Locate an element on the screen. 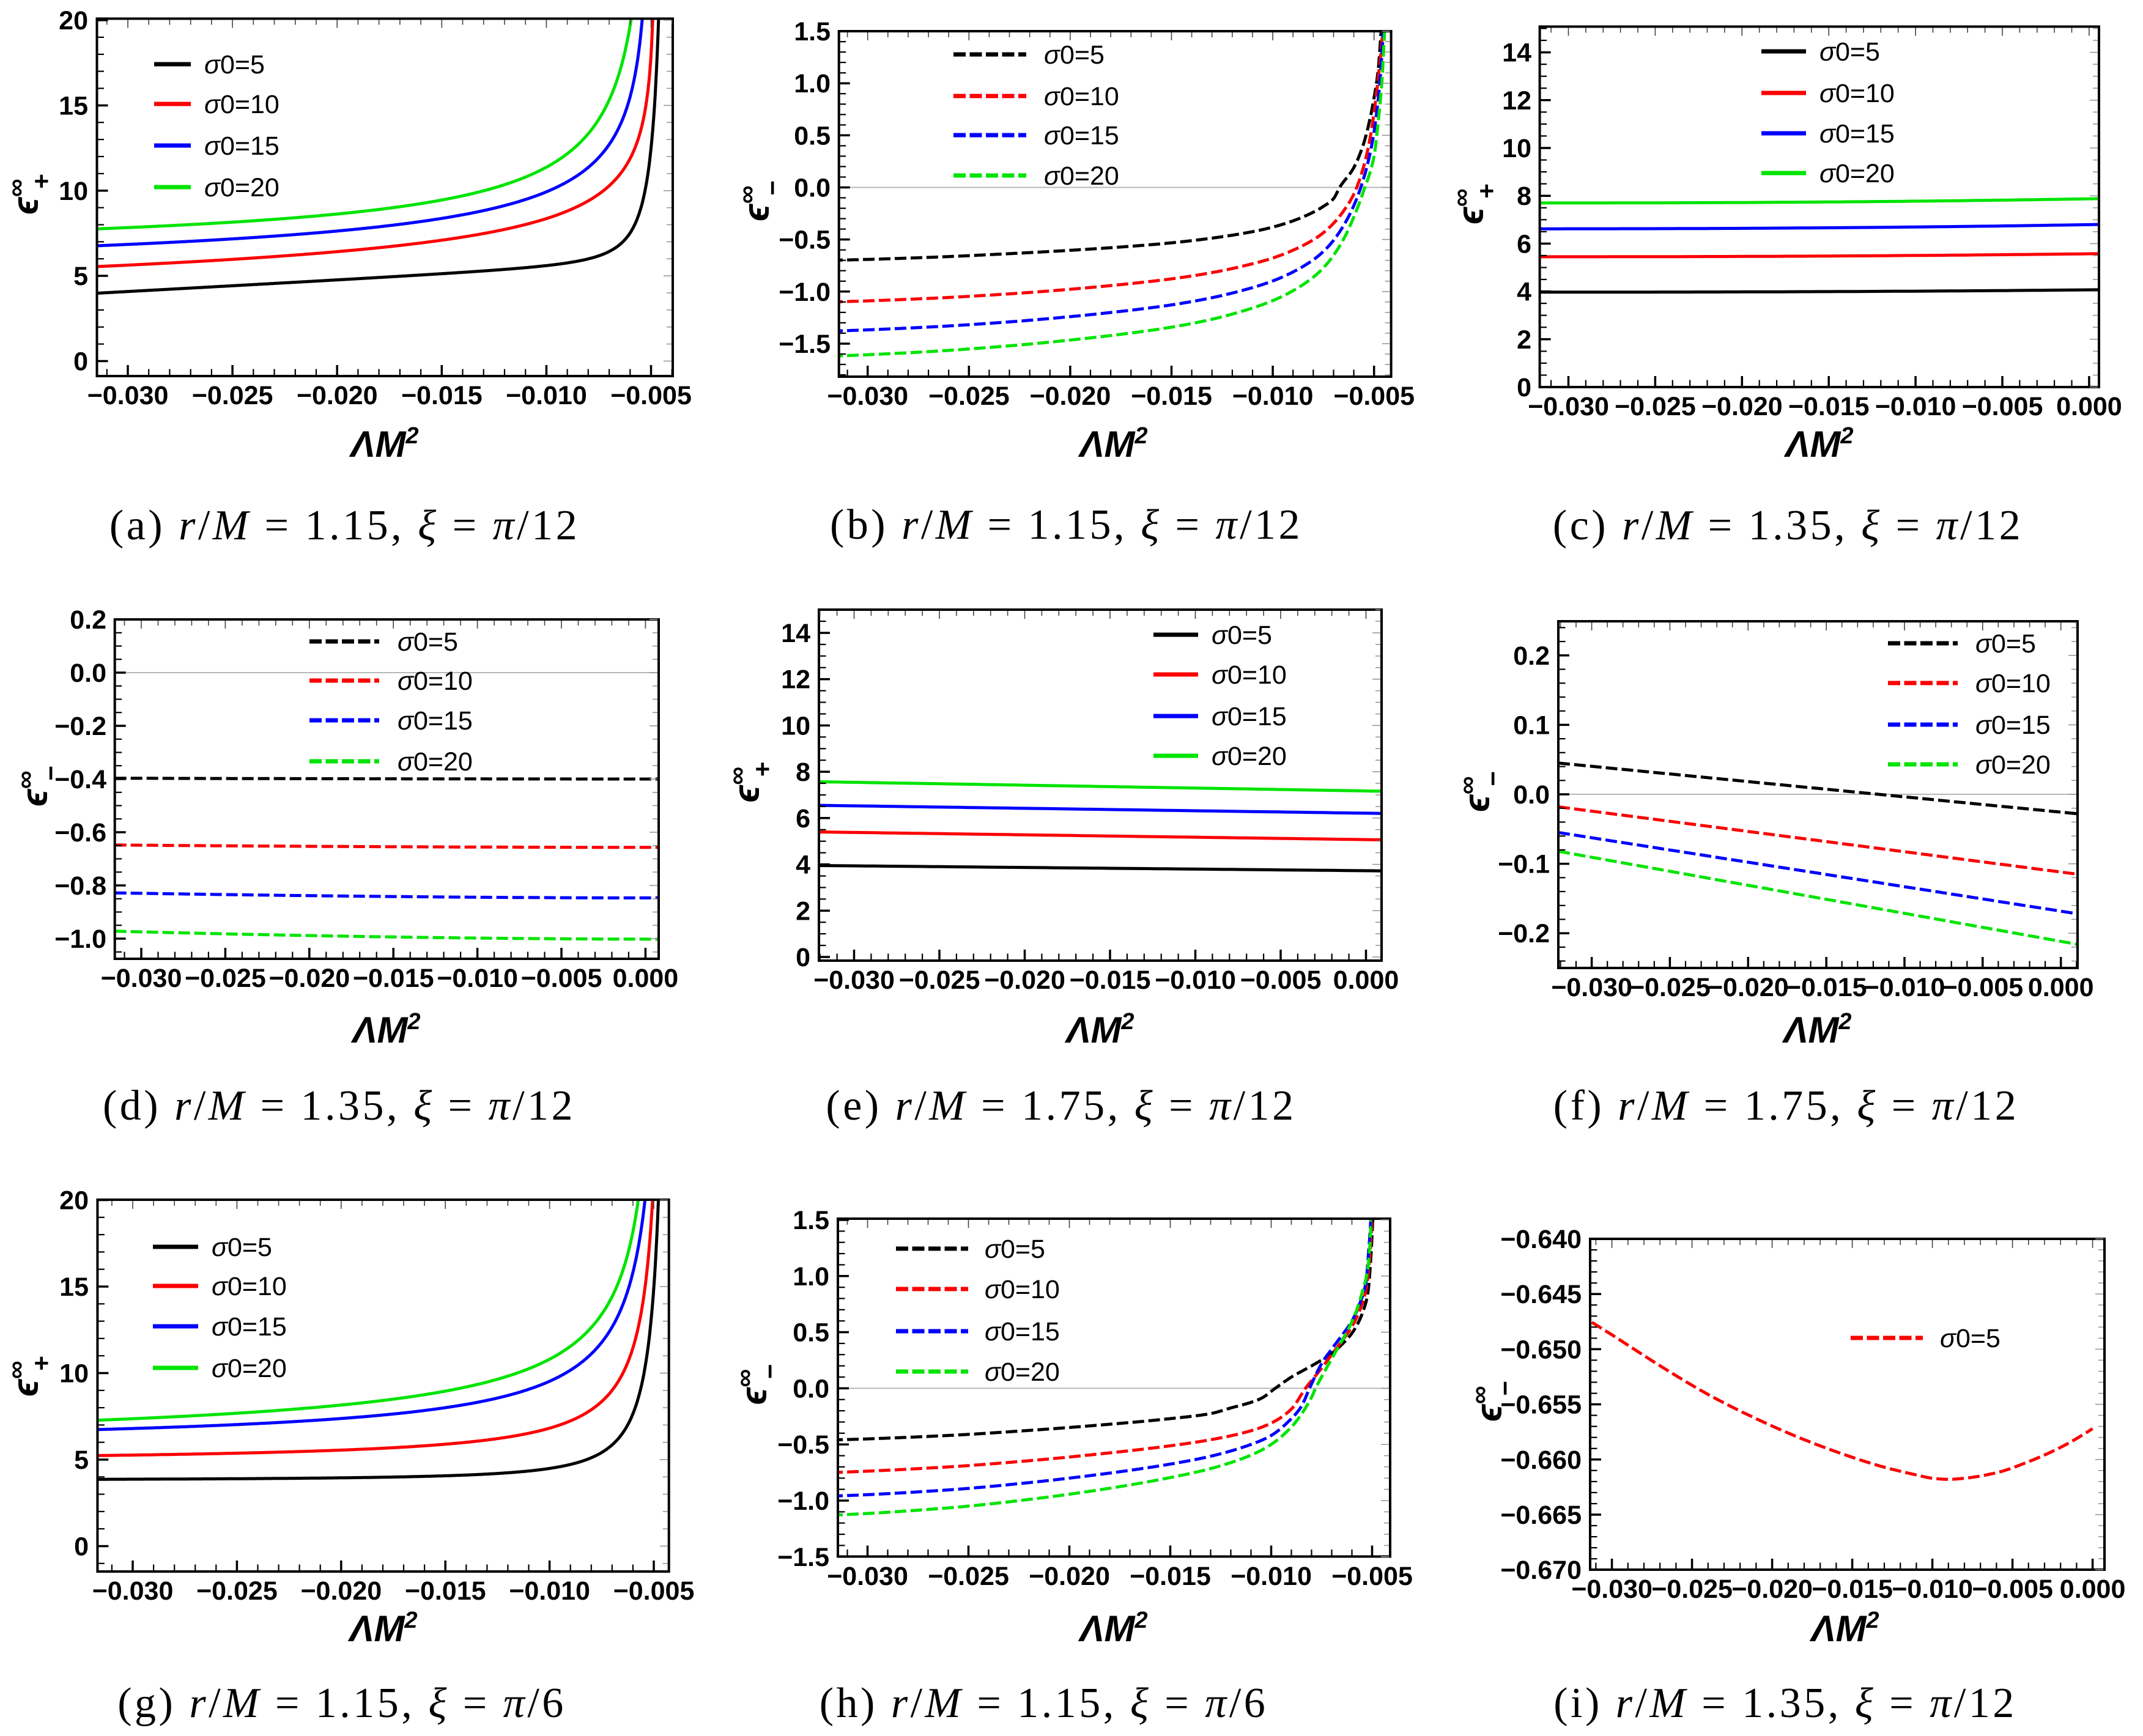 This screenshot has width=2143, height=1736. svg-text: (d) r/M = 1.35, ξ = π/12 is located at coordinates (339, 1105).